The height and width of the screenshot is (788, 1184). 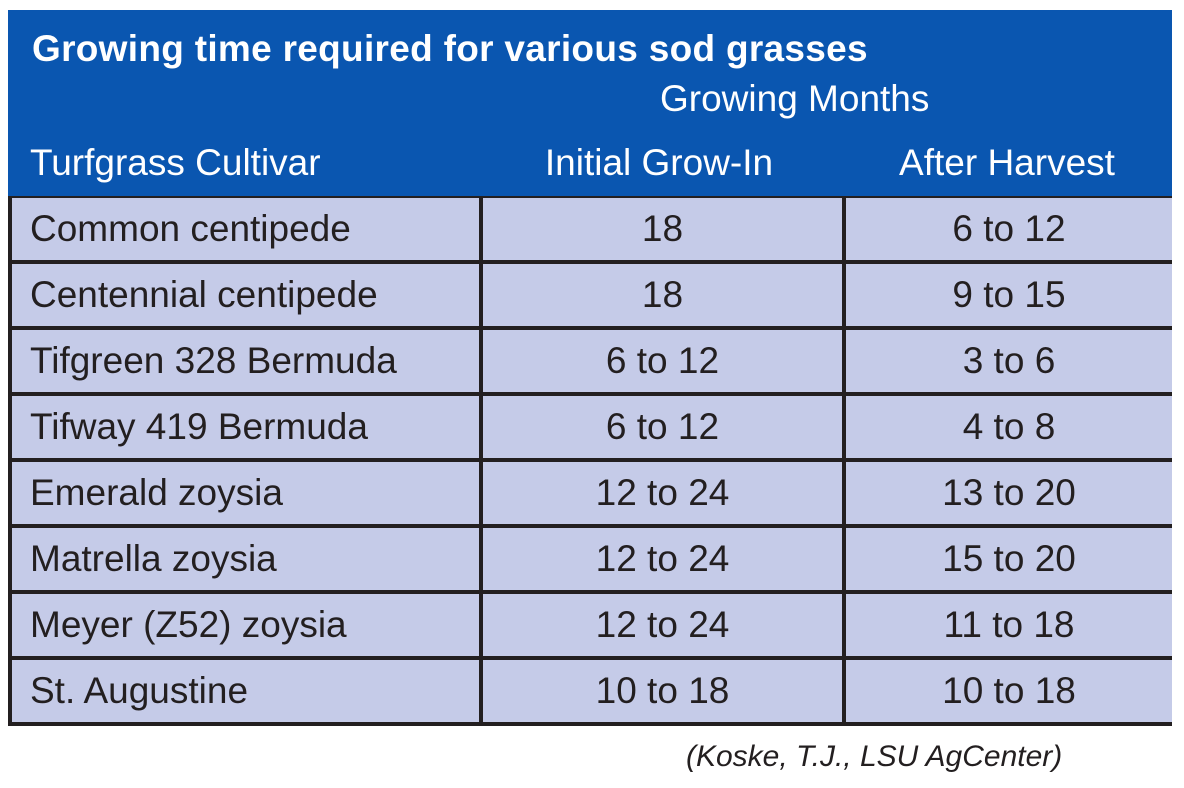 I want to click on cultivar-cell: Tifway 419 Bermuda, so click(x=245, y=427).